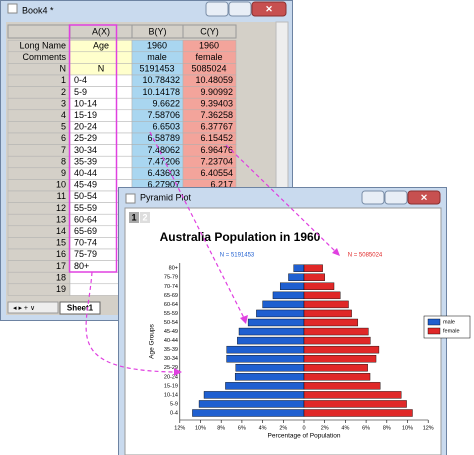 The width and height of the screenshot is (474, 455). What do you see at coordinates (61, 196) in the screenshot?
I see `row-number: 11` at bounding box center [61, 196].